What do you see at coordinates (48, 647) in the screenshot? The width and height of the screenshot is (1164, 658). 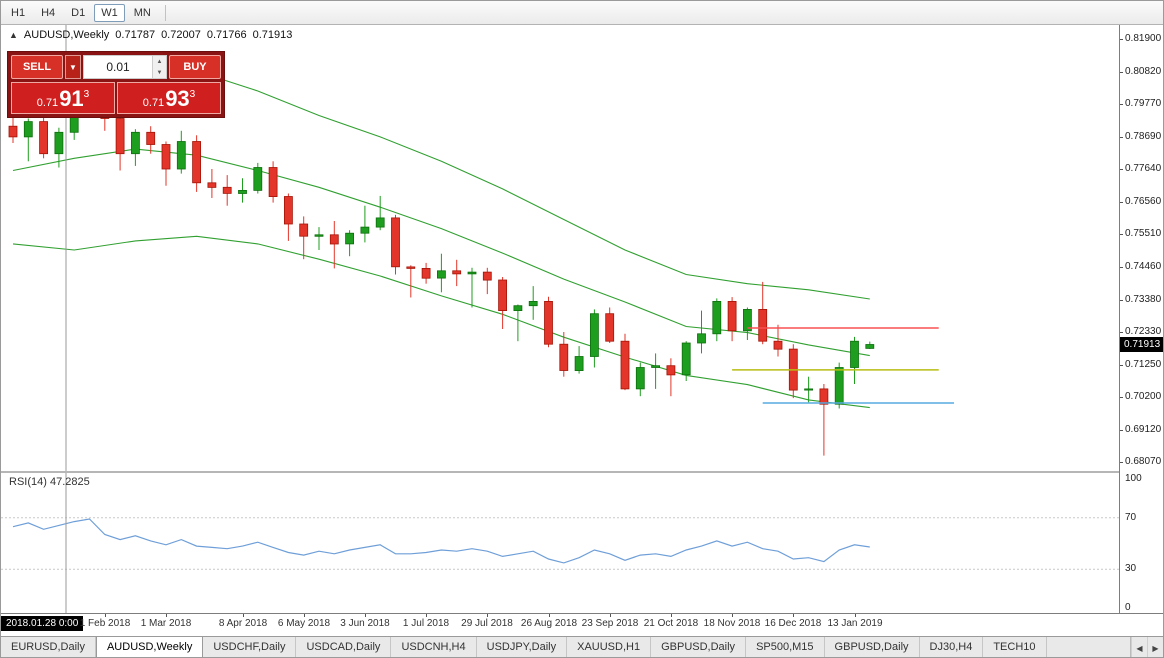 I see `chart-tab-eurusd-daily: EURUSD,Daily` at bounding box center [48, 647].